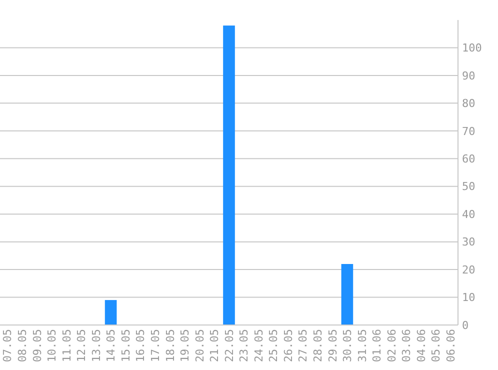 This screenshot has height=370, width=498. What do you see at coordinates (52, 345) in the screenshot?
I see `x-tick-label: 10.05` at bounding box center [52, 345].